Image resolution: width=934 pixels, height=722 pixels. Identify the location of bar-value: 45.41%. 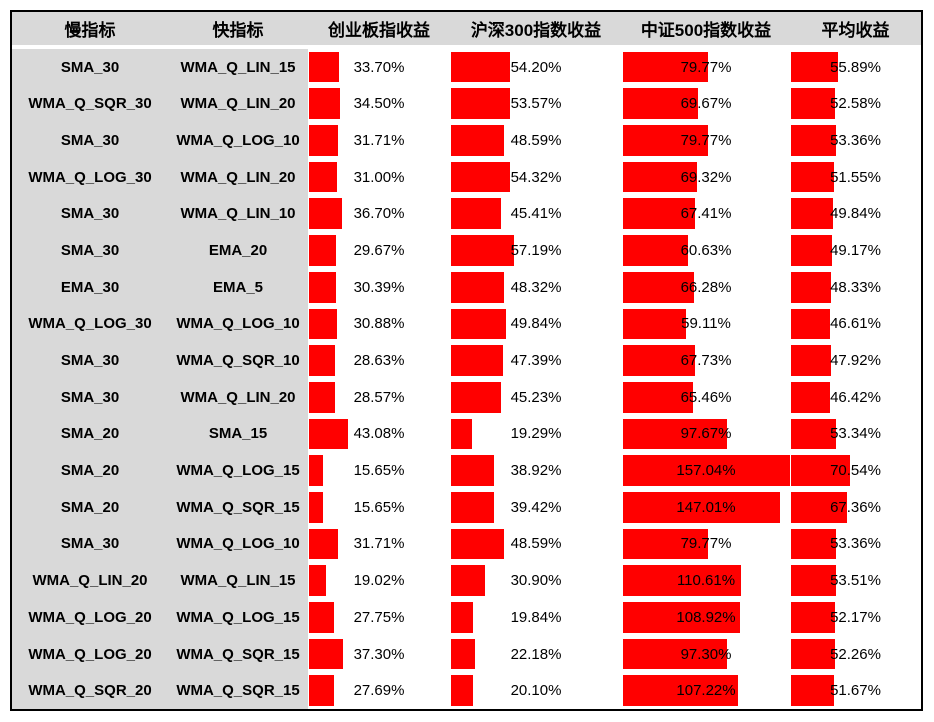
(536, 214).